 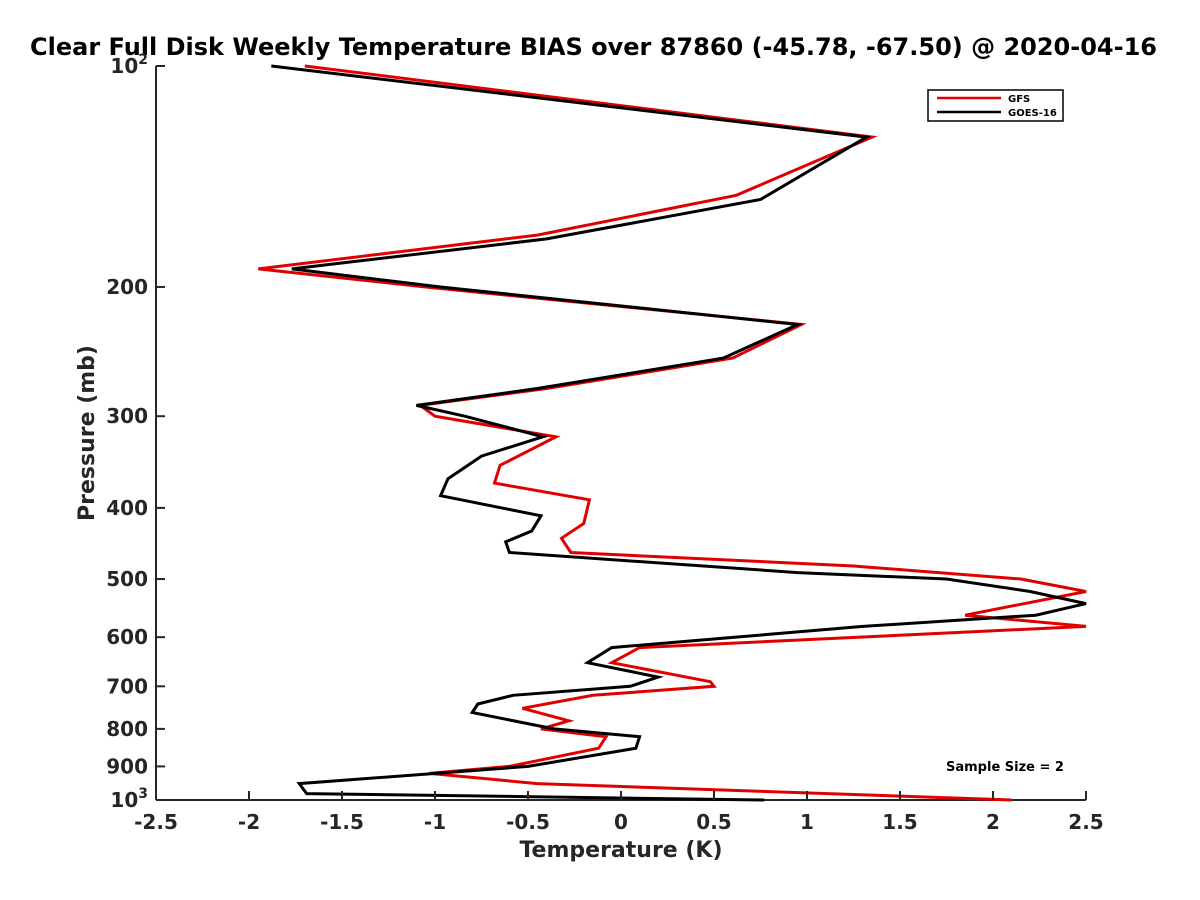 I want to click on x-tick-label: -0.5, so click(x=528, y=822).